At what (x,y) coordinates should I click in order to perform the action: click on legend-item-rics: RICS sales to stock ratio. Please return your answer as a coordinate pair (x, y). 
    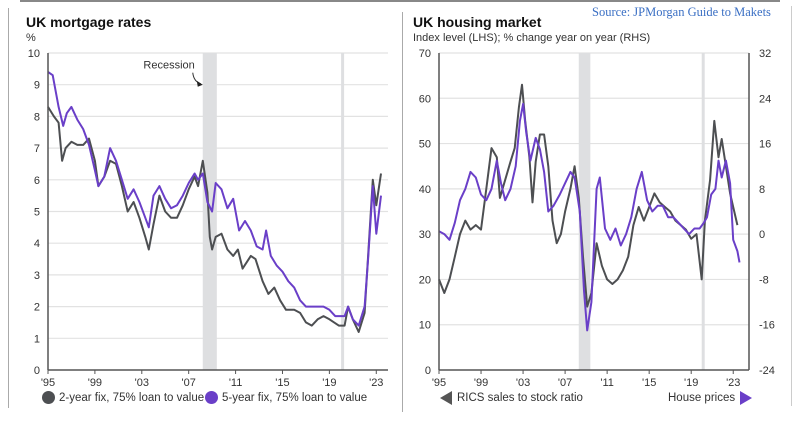
    Looking at the image, I should click on (511, 398).